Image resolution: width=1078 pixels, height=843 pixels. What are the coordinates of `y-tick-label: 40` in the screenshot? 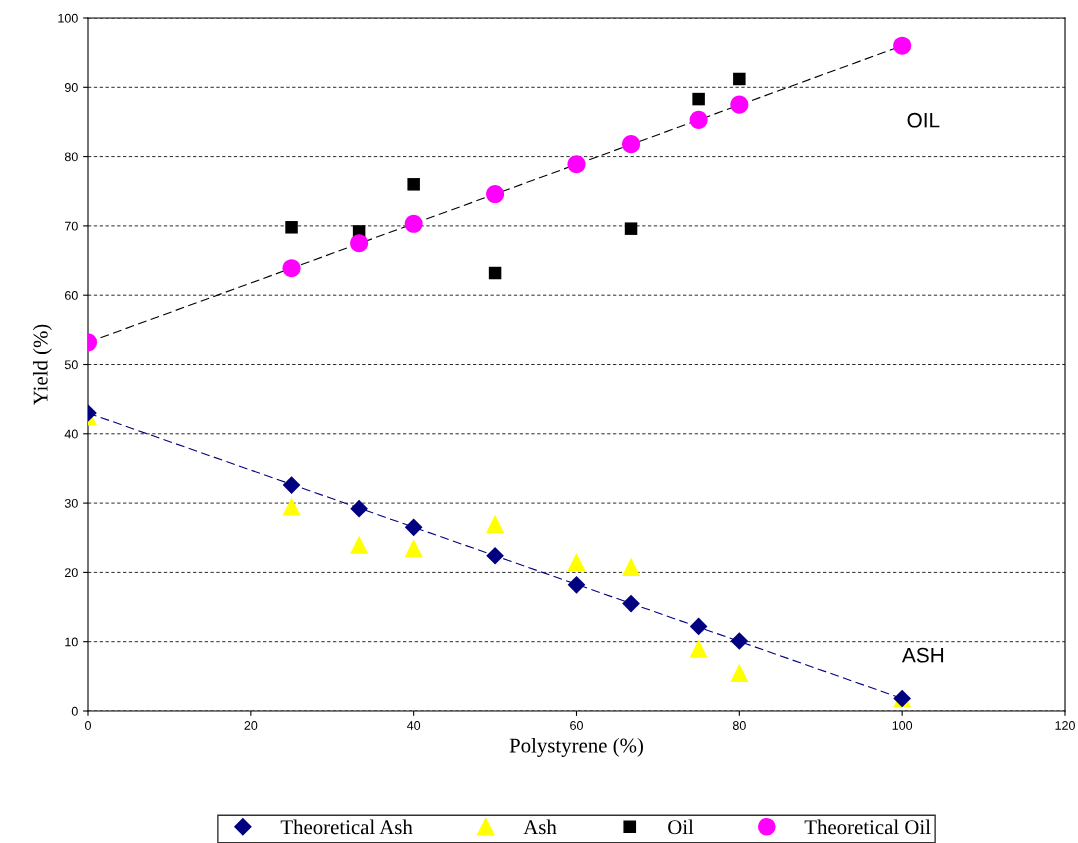 It's located at (71, 434).